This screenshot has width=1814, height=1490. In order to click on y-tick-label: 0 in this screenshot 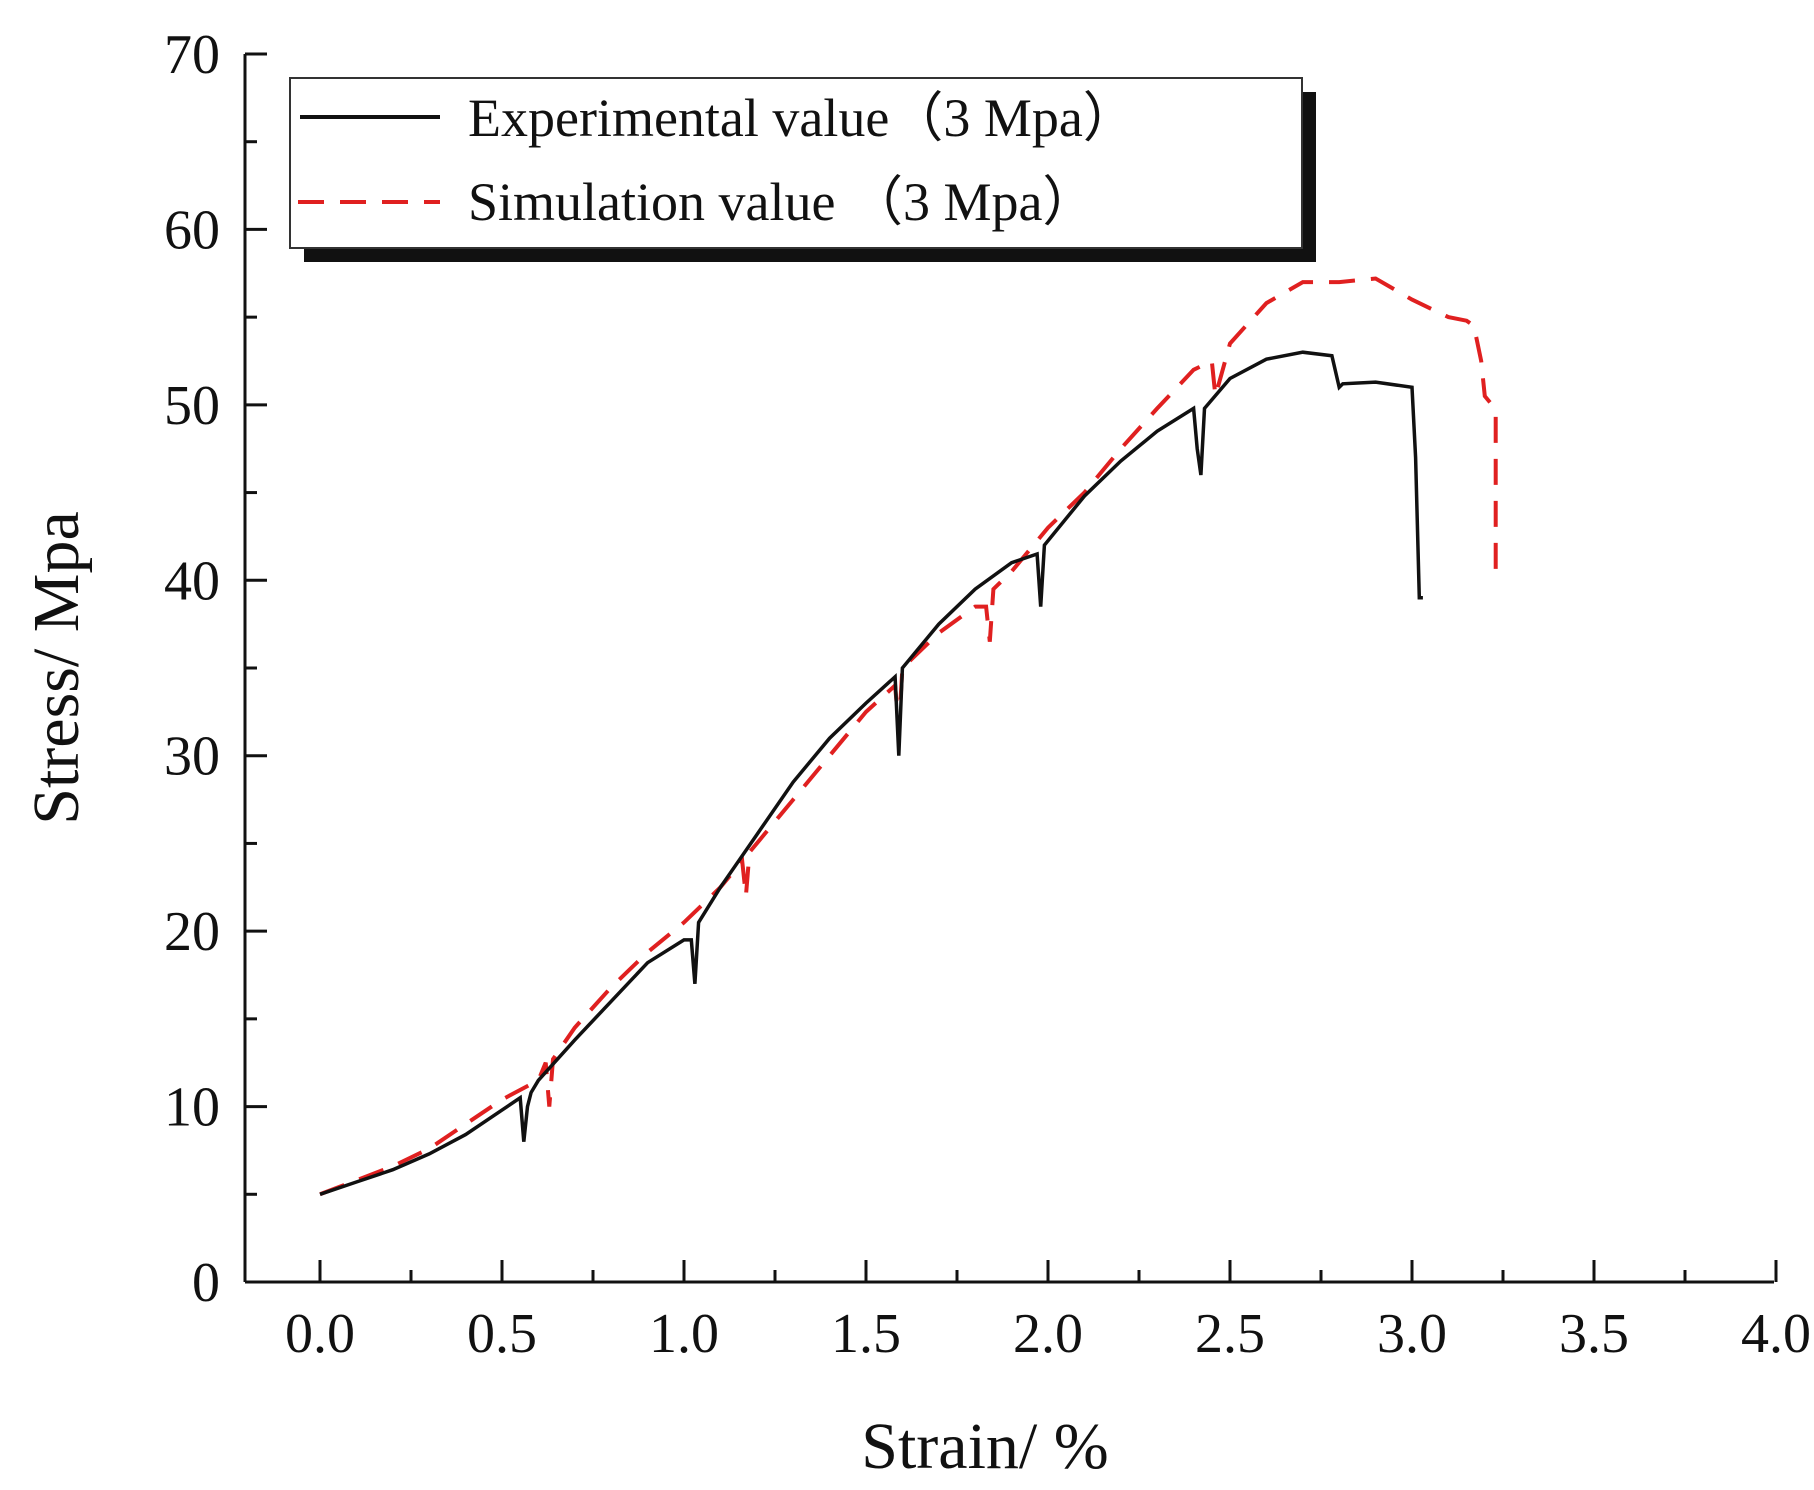, I will do `click(206, 1283)`.